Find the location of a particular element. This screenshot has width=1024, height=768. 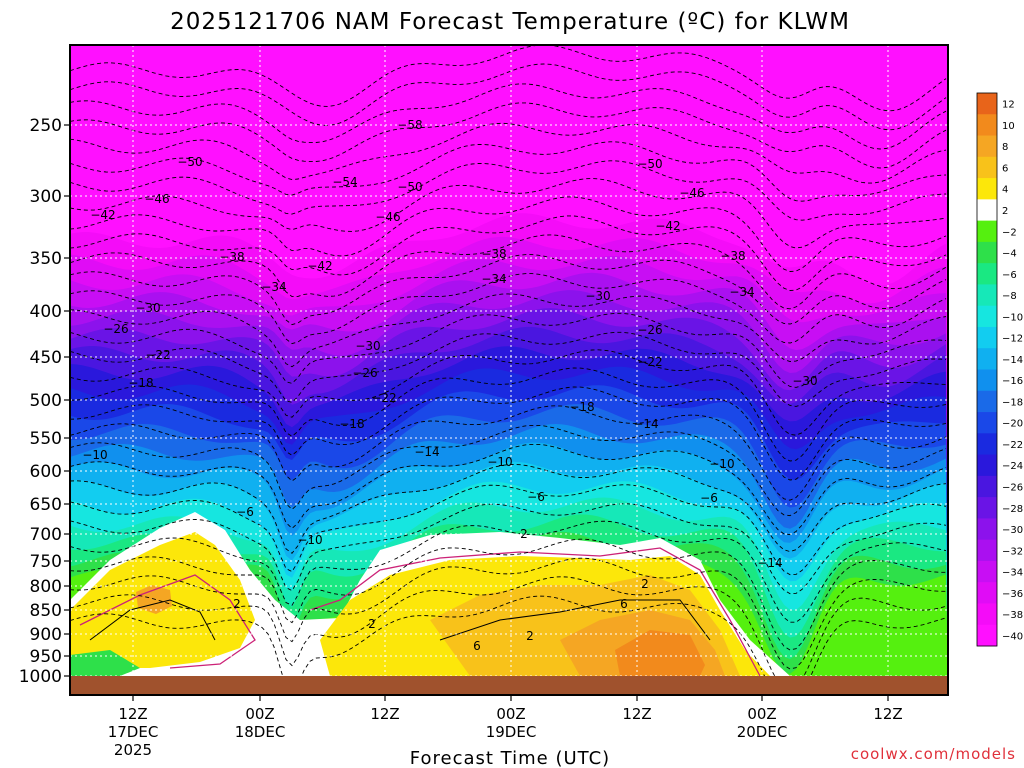

colorbar-label: 2 is located at coordinates (1005, 211).